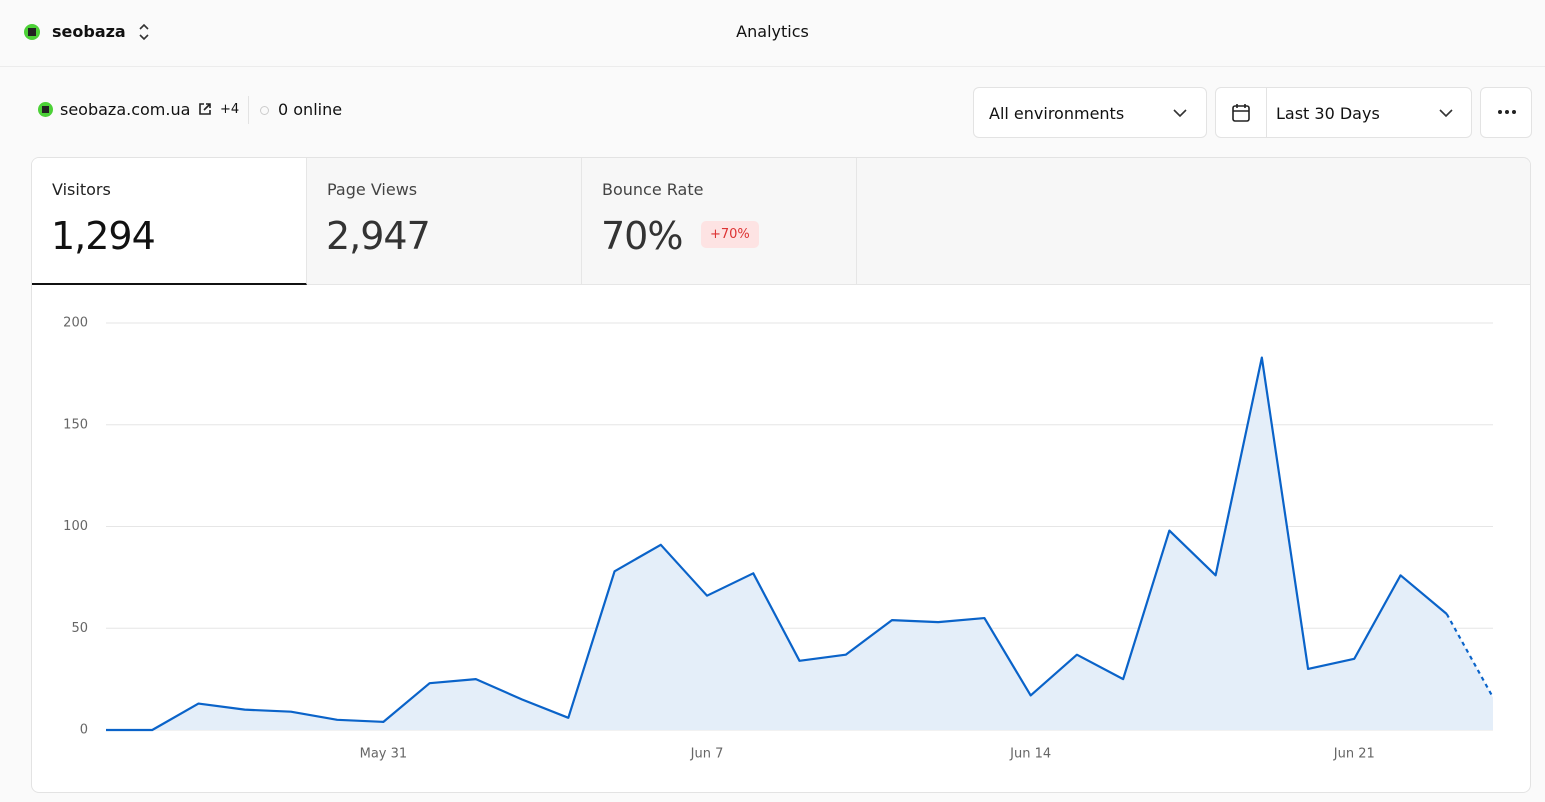  What do you see at coordinates (79, 628) in the screenshot?
I see `y-tick-label: 50` at bounding box center [79, 628].